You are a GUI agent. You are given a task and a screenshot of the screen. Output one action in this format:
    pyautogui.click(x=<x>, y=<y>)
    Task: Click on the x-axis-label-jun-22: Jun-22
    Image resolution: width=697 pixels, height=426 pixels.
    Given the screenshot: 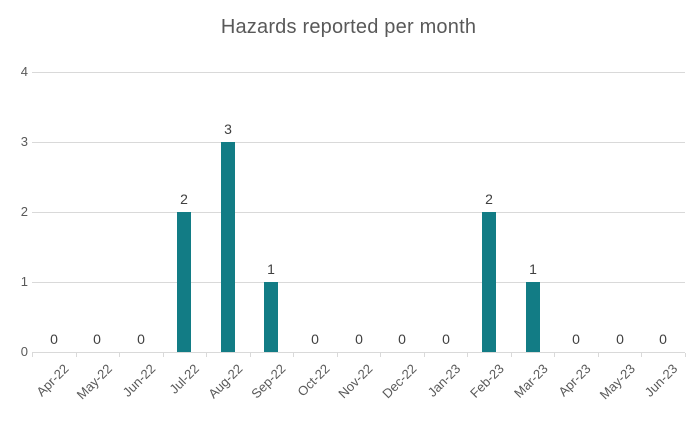 What is the action you would take?
    pyautogui.click(x=139, y=380)
    